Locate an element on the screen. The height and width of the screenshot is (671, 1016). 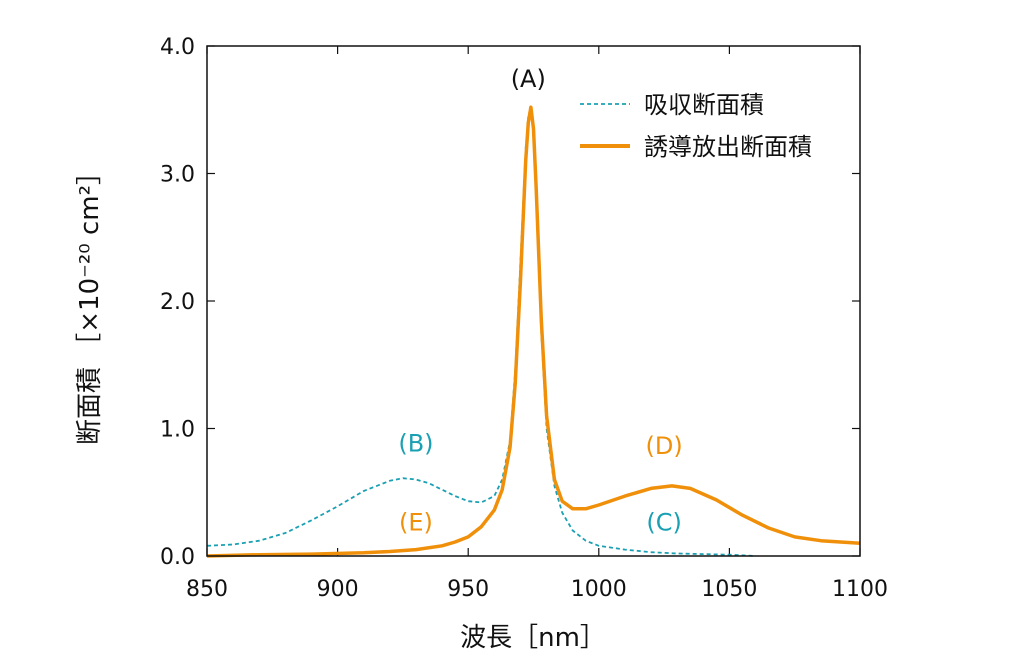
x-tick-label: 1100 is located at coordinates (860, 589).